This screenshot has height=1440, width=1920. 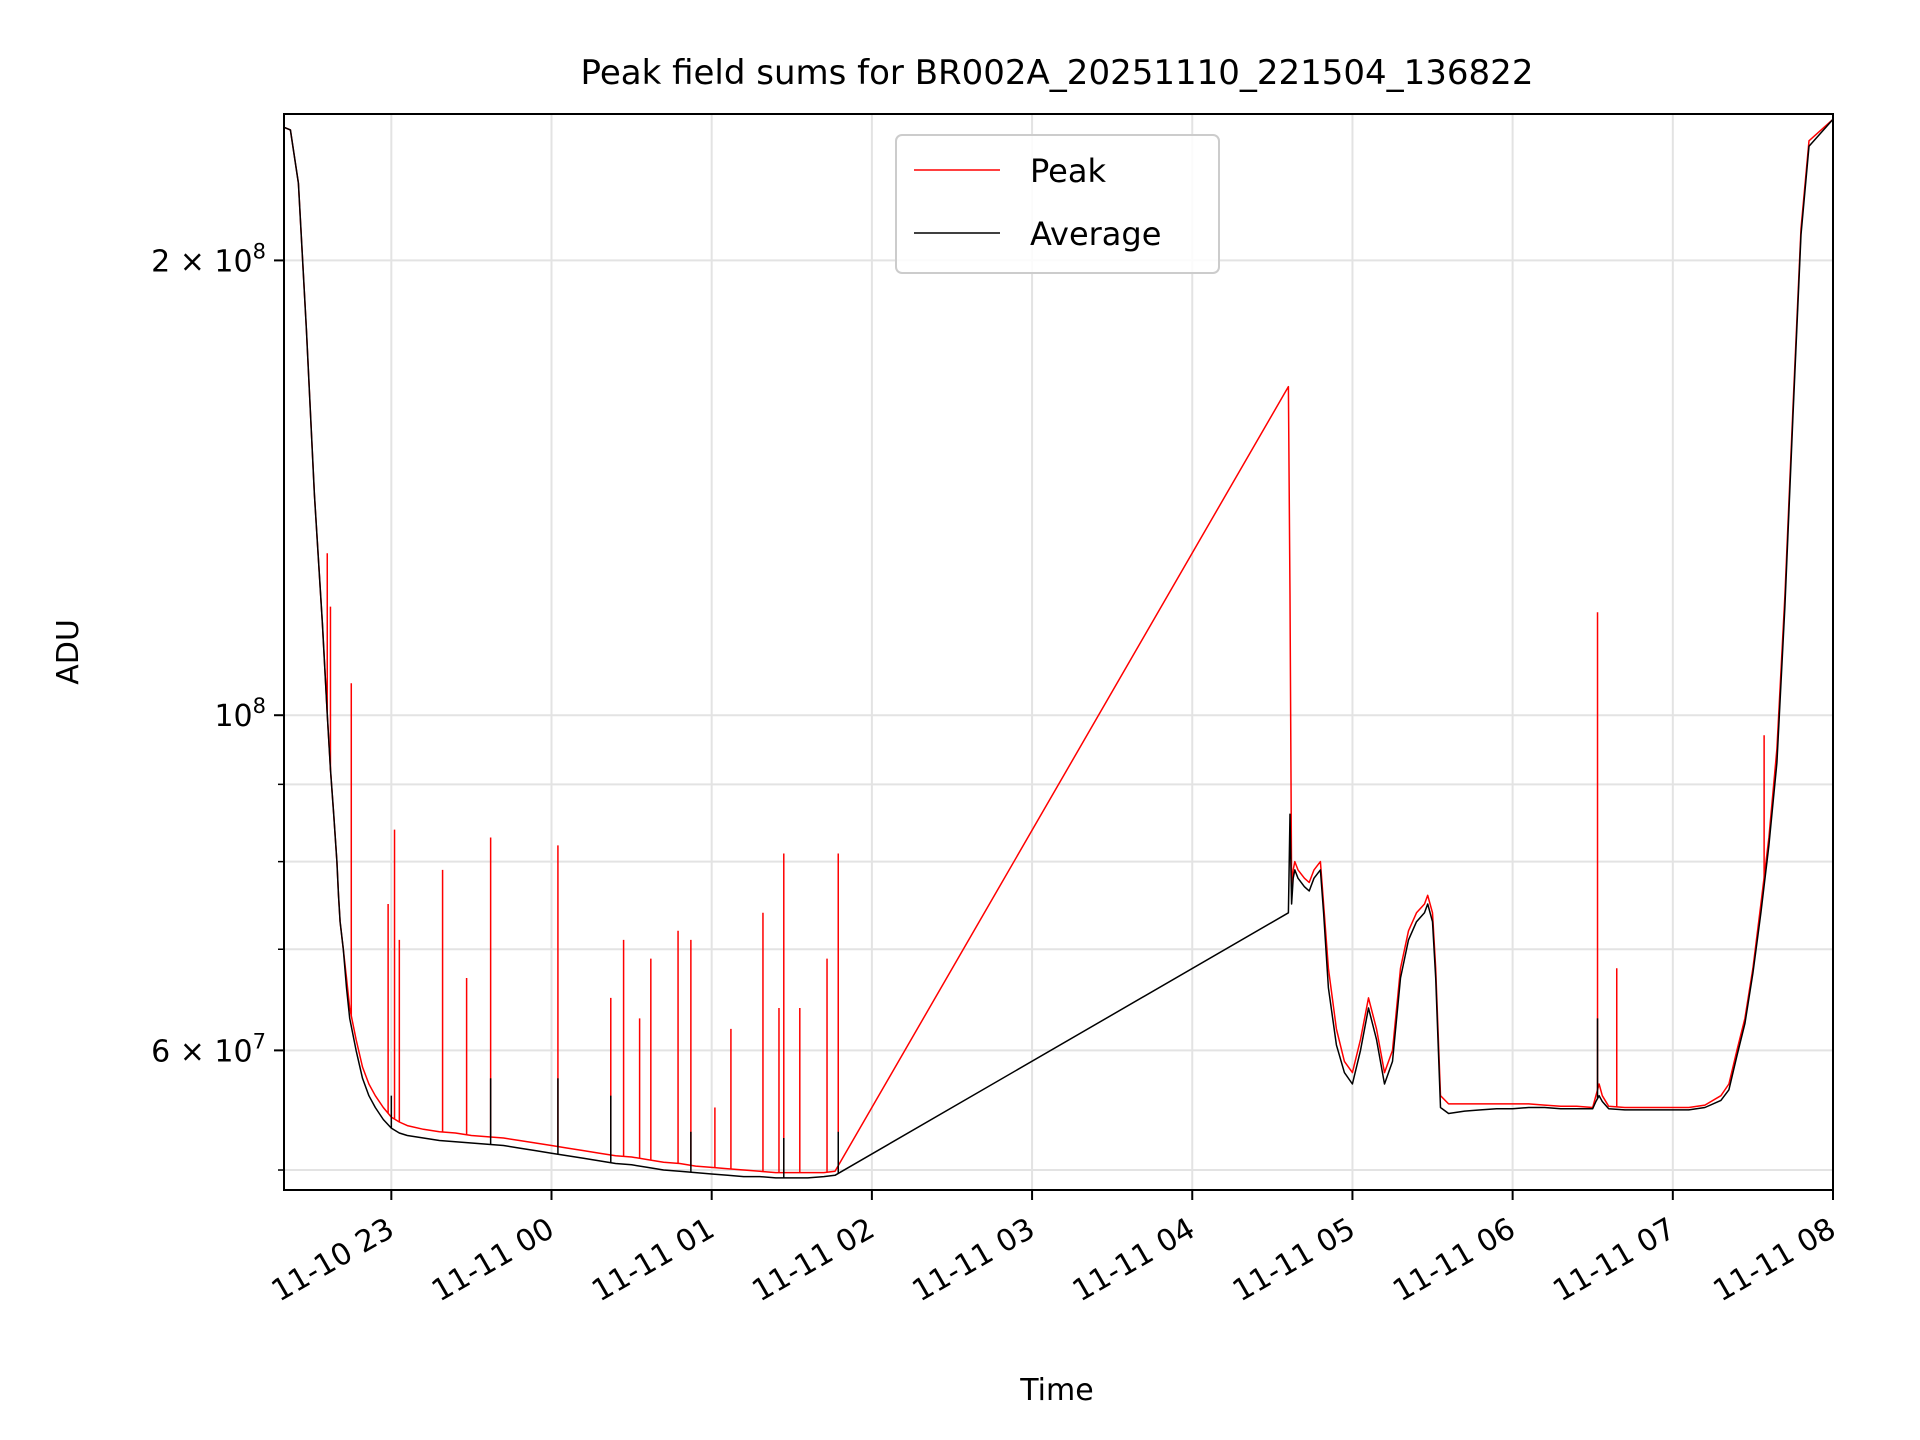 What do you see at coordinates (1095, 234) in the screenshot?
I see `legend-average-label: Average` at bounding box center [1095, 234].